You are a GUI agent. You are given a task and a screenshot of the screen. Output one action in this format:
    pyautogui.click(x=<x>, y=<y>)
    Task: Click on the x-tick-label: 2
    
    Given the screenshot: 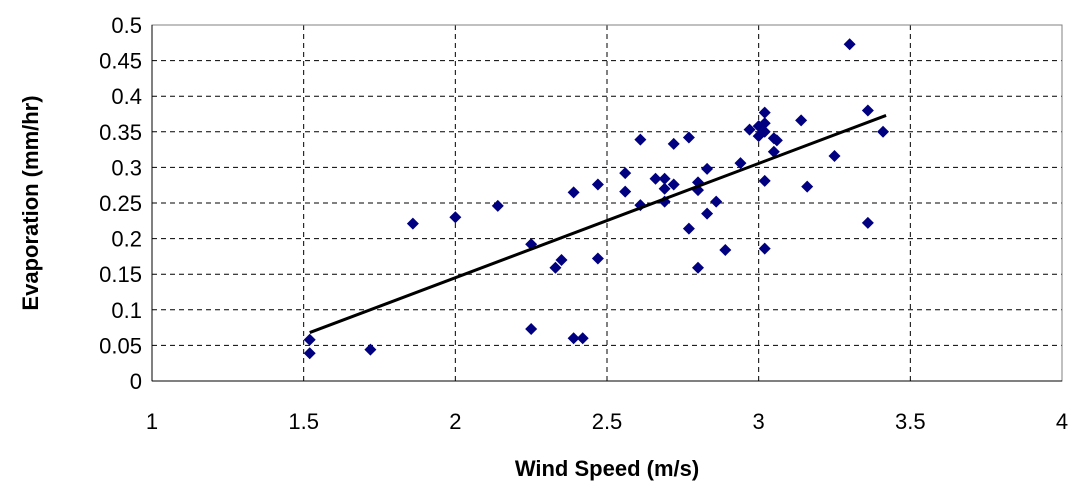 What is the action you would take?
    pyautogui.click(x=455, y=421)
    